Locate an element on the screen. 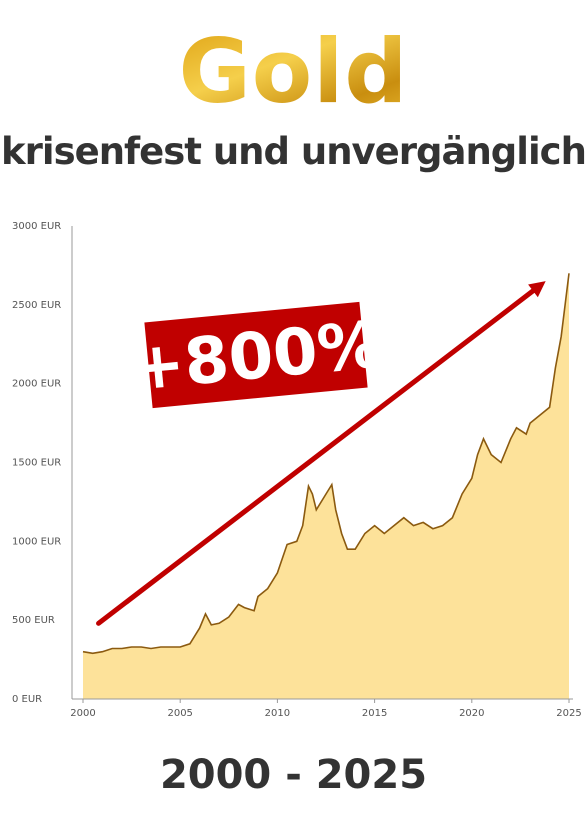  y-tick-label: 2500 EUR is located at coordinates (36, 305).